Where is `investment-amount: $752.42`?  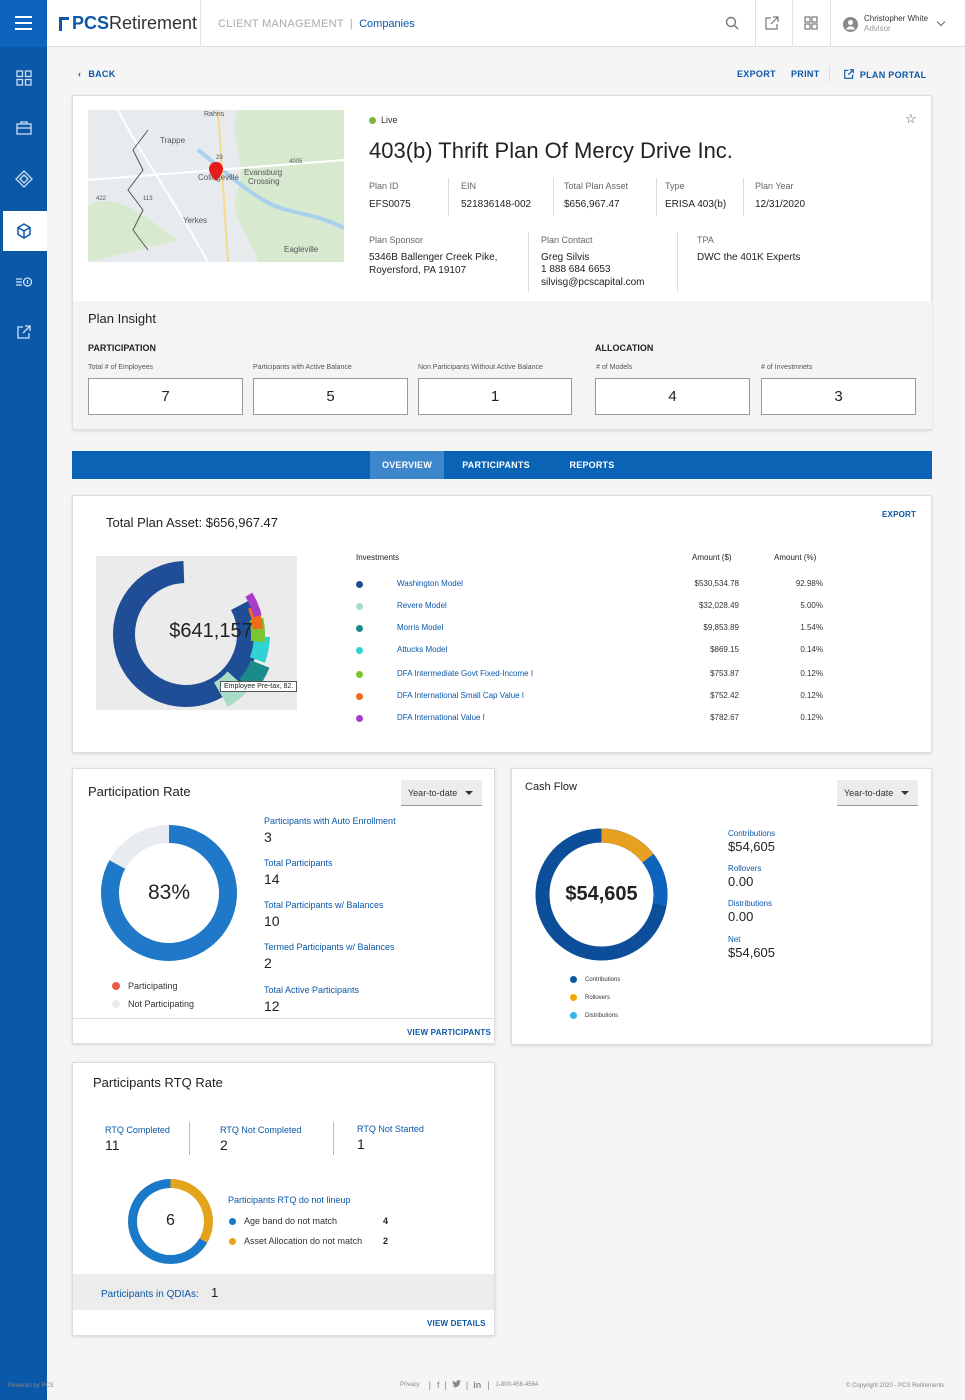
investment-amount: $752.42 is located at coordinates (724, 695).